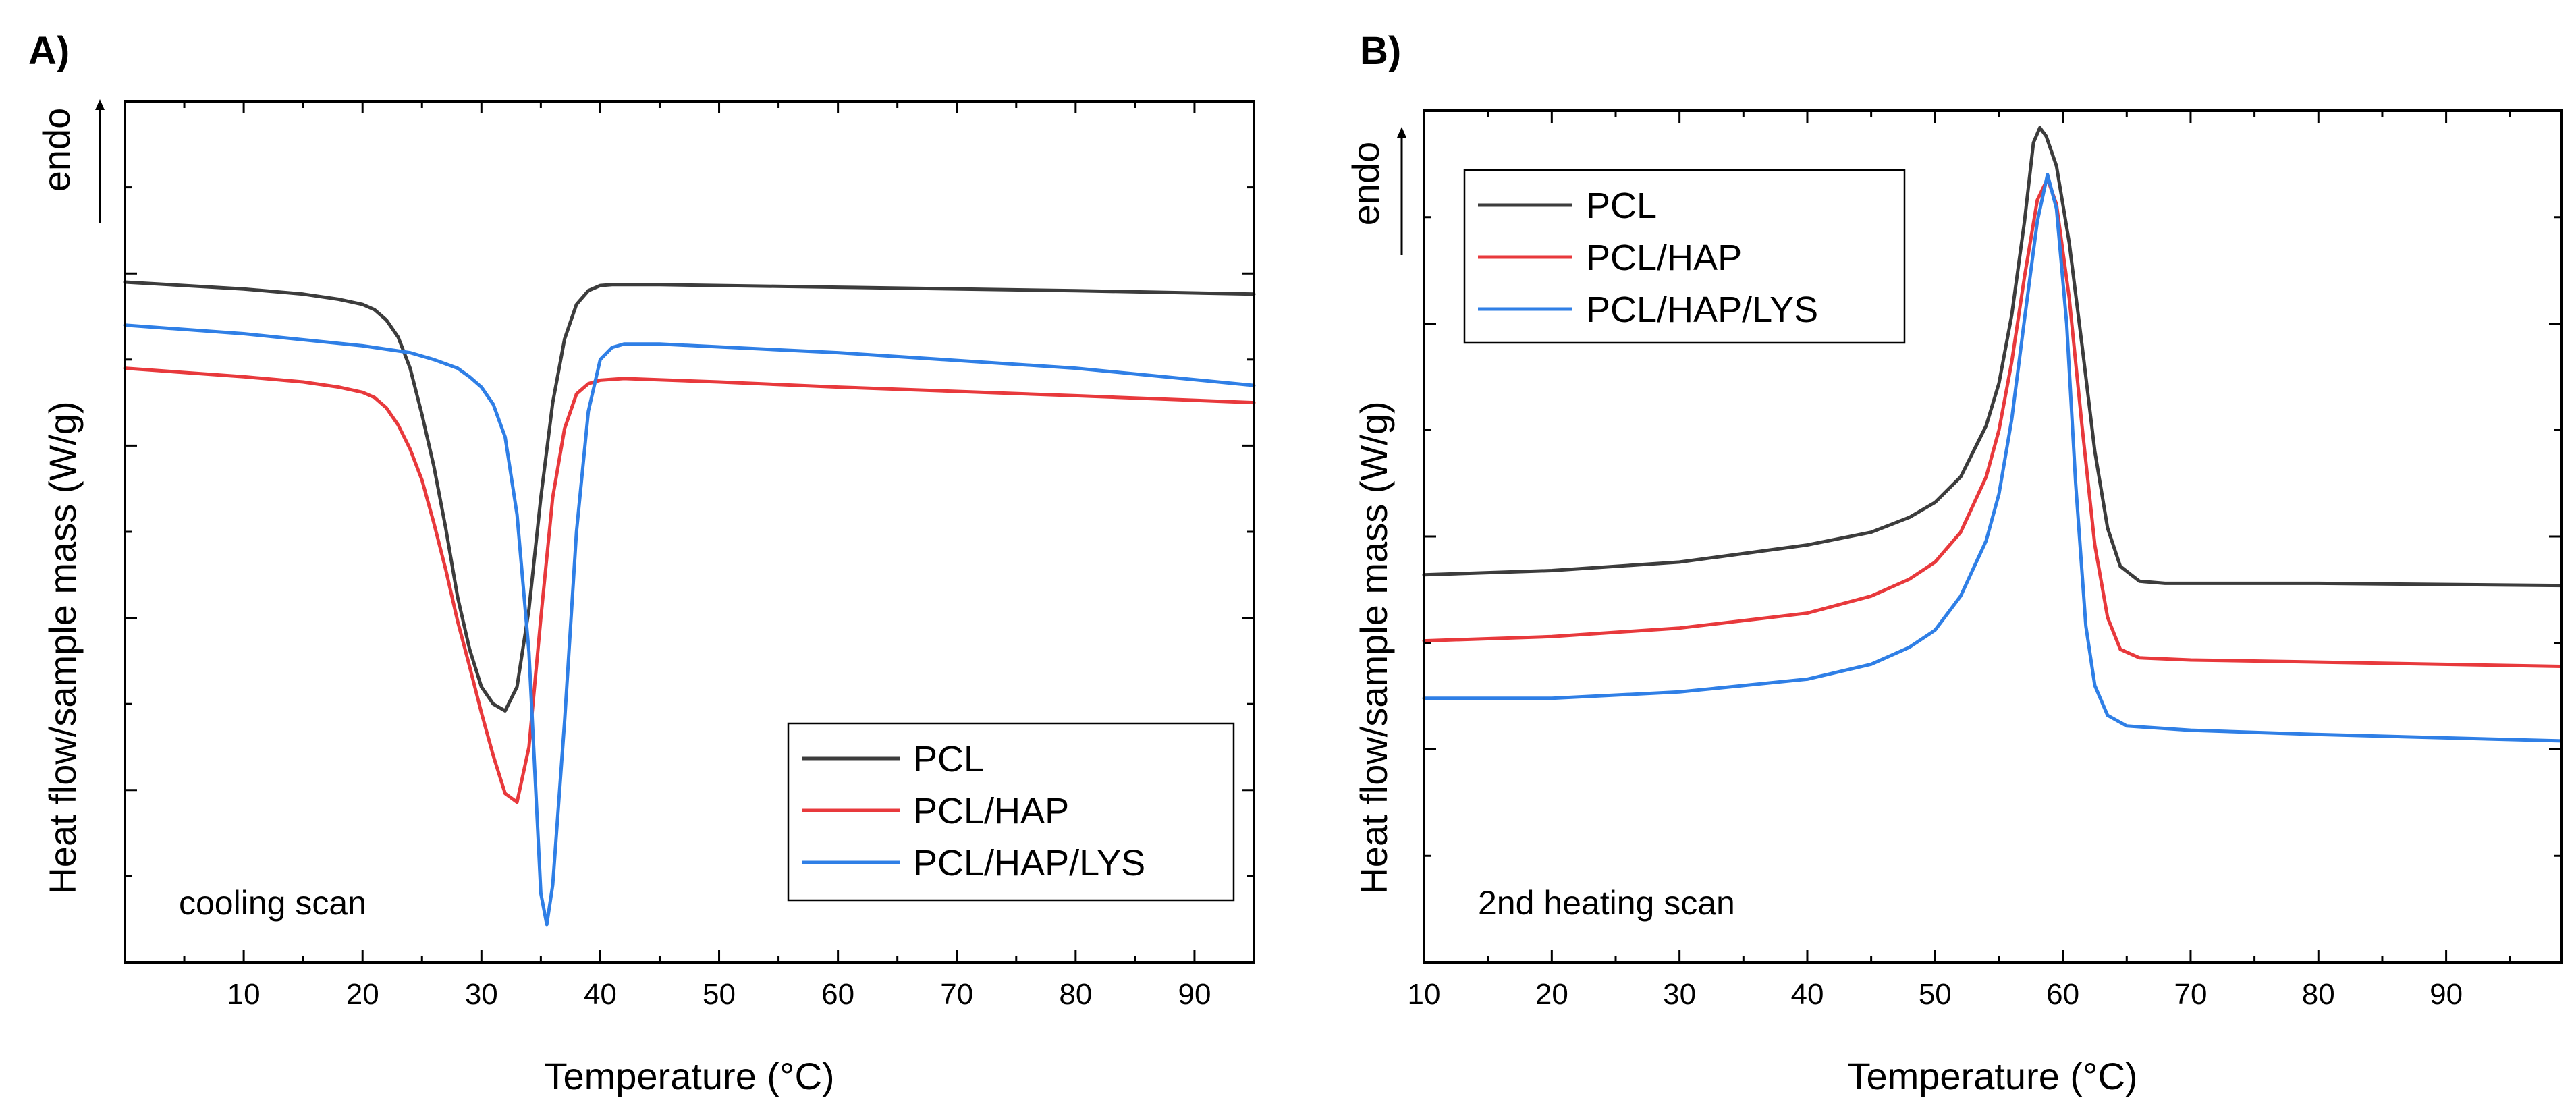  I want to click on panel-label: B), so click(1380, 51).